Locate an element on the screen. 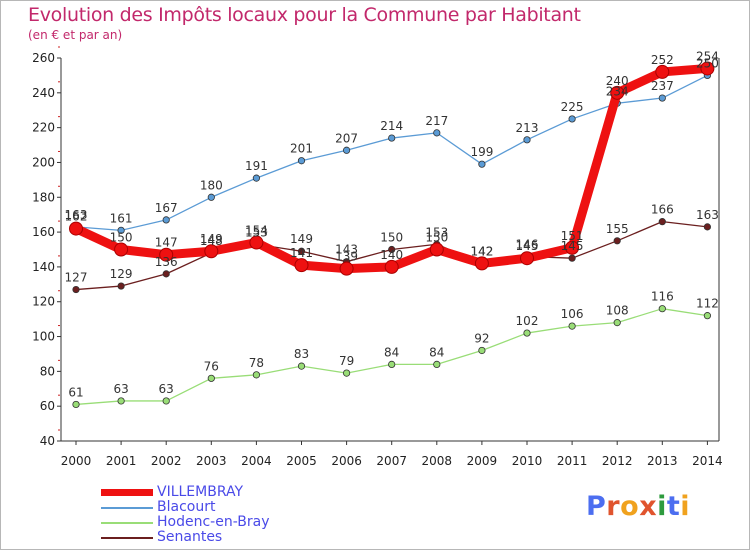 The image size is (750, 550). data-label-blacourt: 237 is located at coordinates (662, 86).